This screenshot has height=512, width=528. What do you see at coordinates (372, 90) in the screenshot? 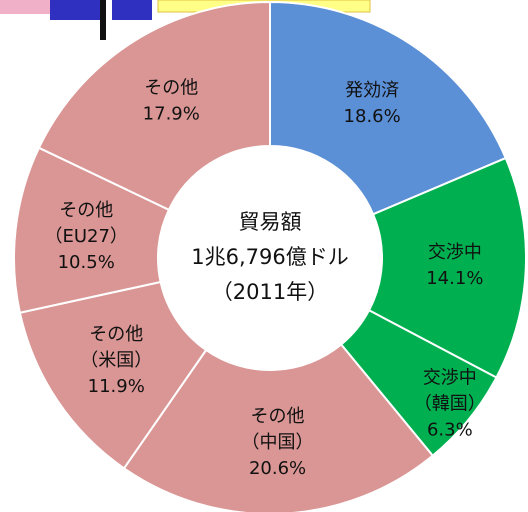
I see `segment-label: 発効済` at bounding box center [372, 90].